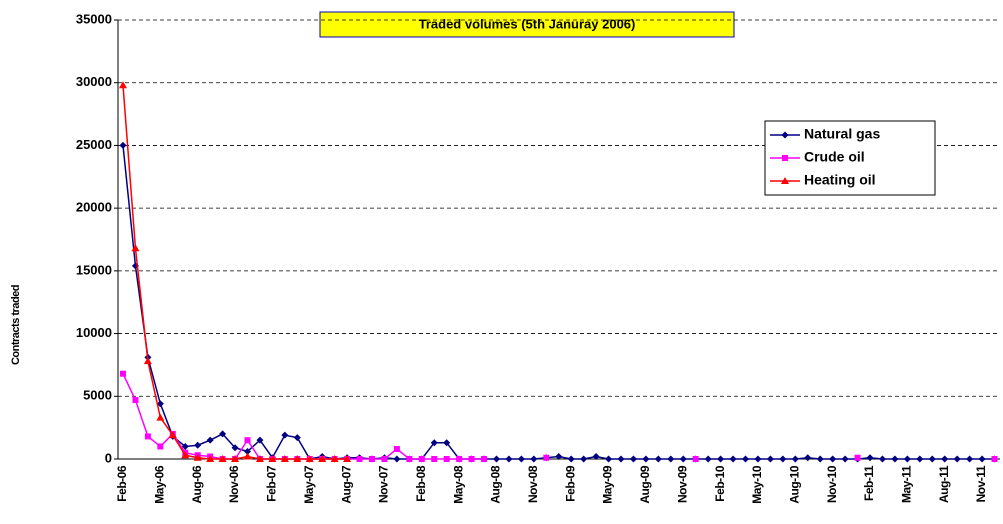 This screenshot has width=1003, height=524. I want to click on x-tick-label: Feb-08, so click(421, 483).